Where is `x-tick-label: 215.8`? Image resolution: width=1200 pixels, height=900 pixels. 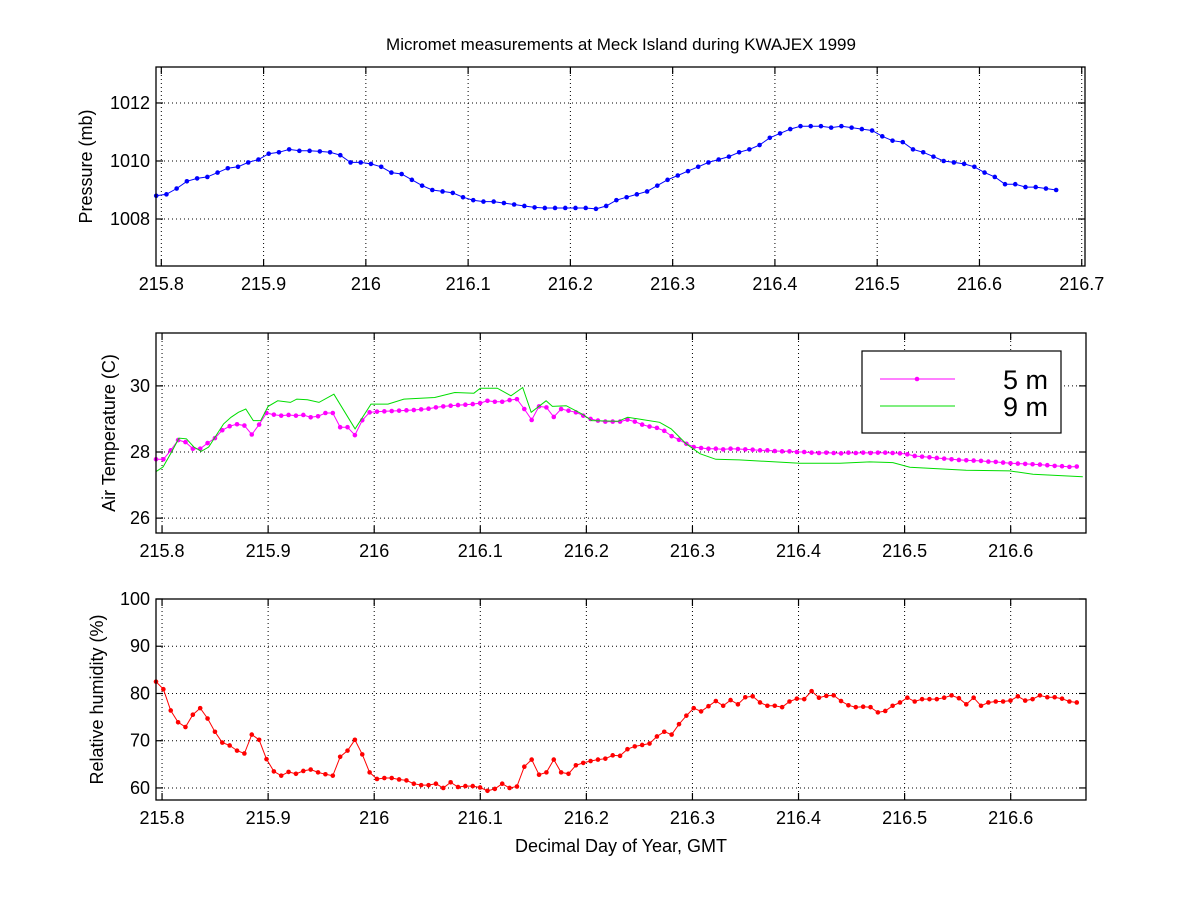 x-tick-label: 215.8 is located at coordinates (162, 818).